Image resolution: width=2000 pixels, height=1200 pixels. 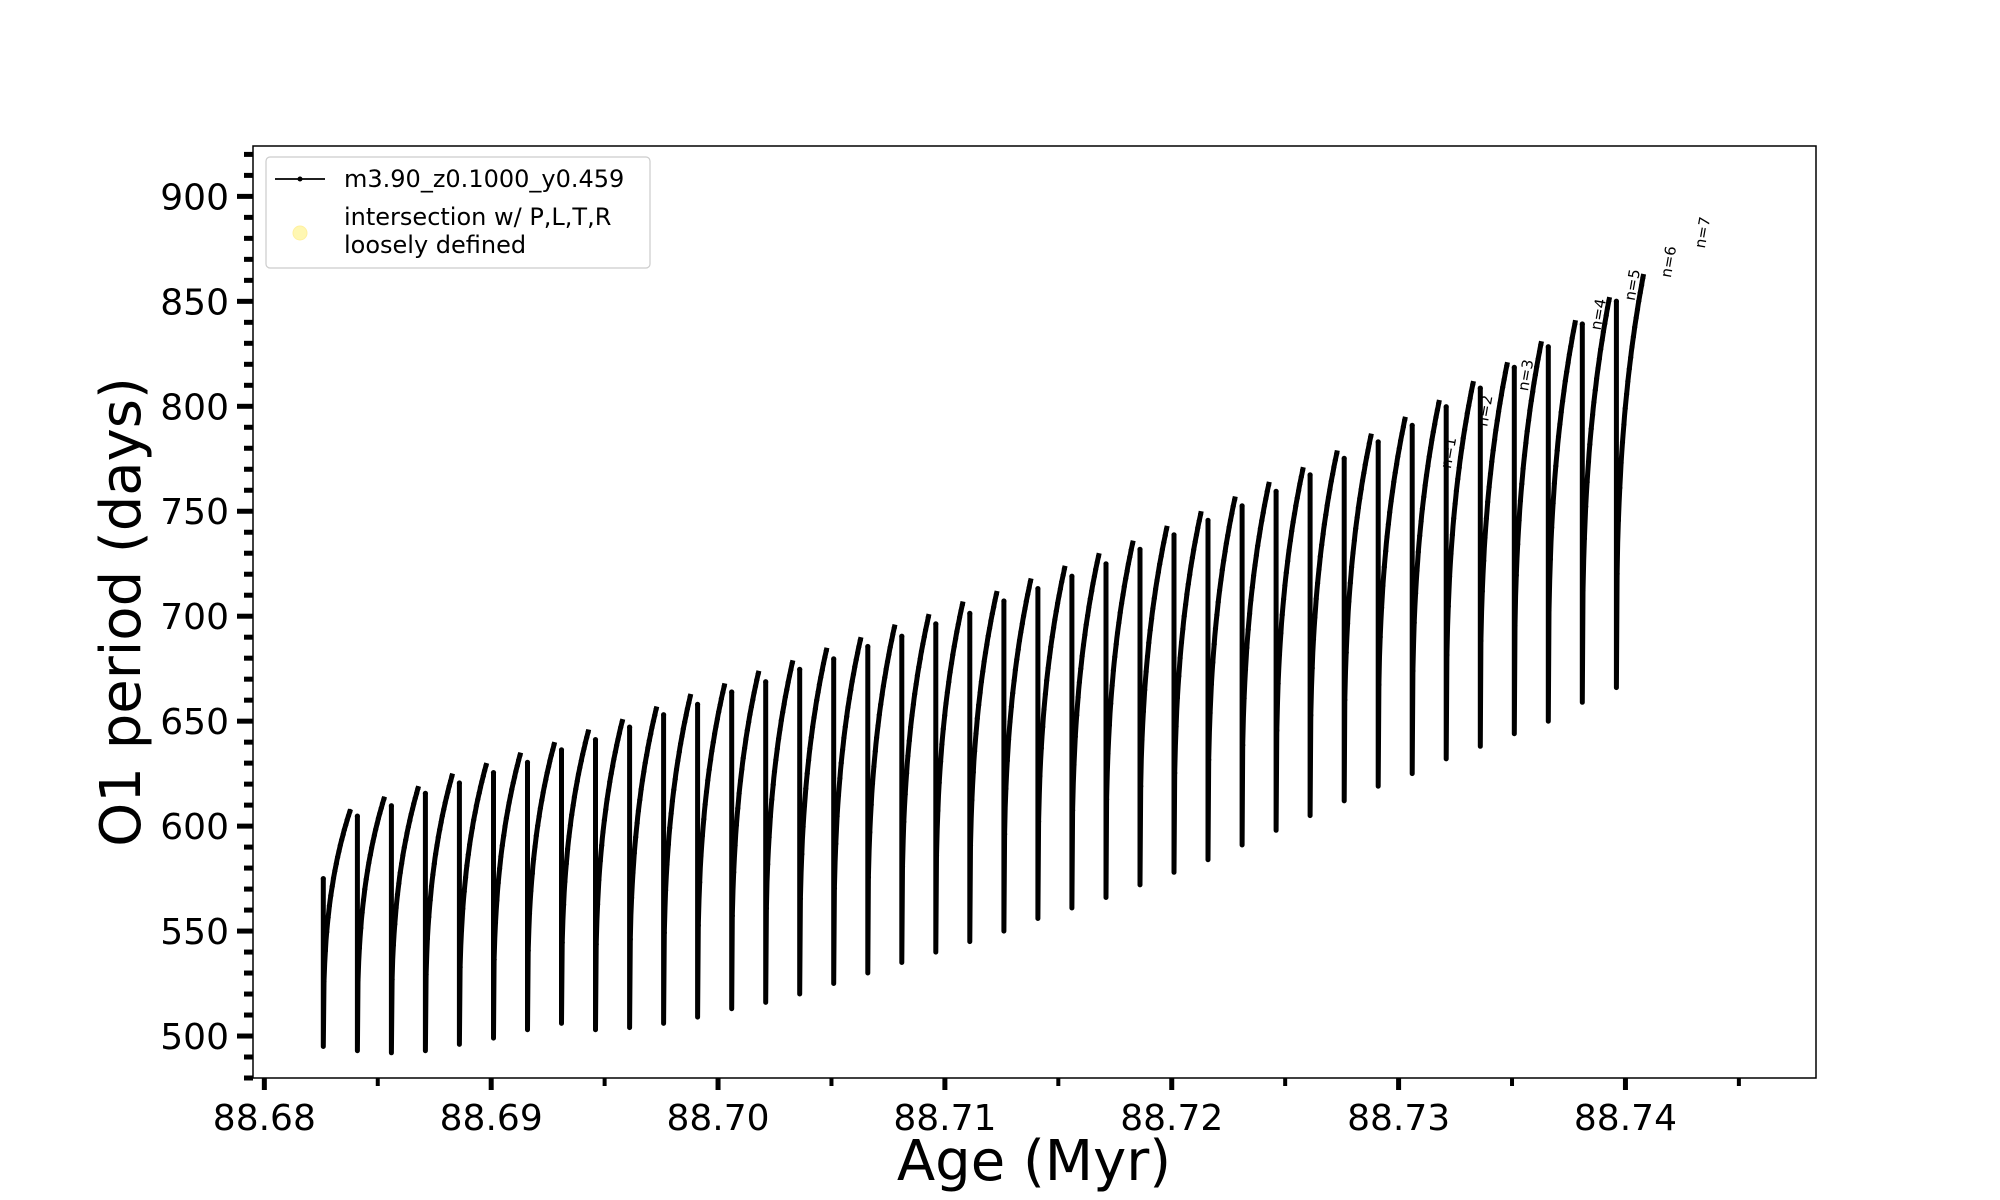 I want to click on y-tick-label: 750, so click(x=194, y=512).